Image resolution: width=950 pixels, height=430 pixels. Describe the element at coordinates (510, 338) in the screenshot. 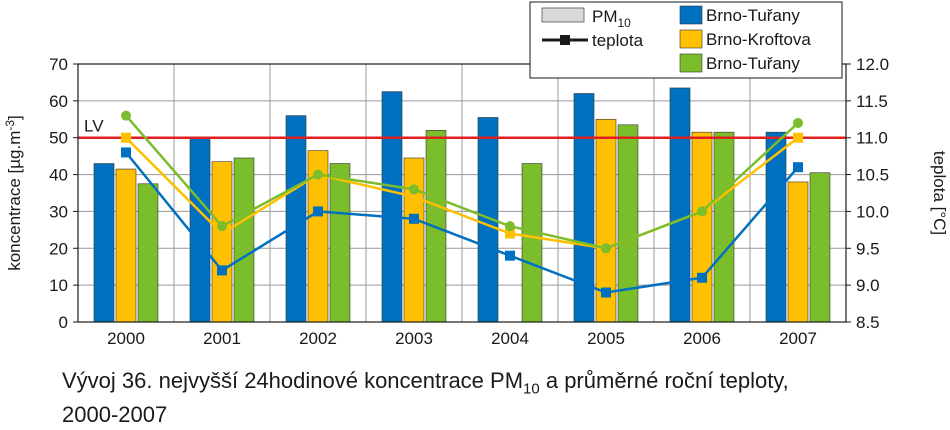

I see `x-tick-label: 2004` at that location.